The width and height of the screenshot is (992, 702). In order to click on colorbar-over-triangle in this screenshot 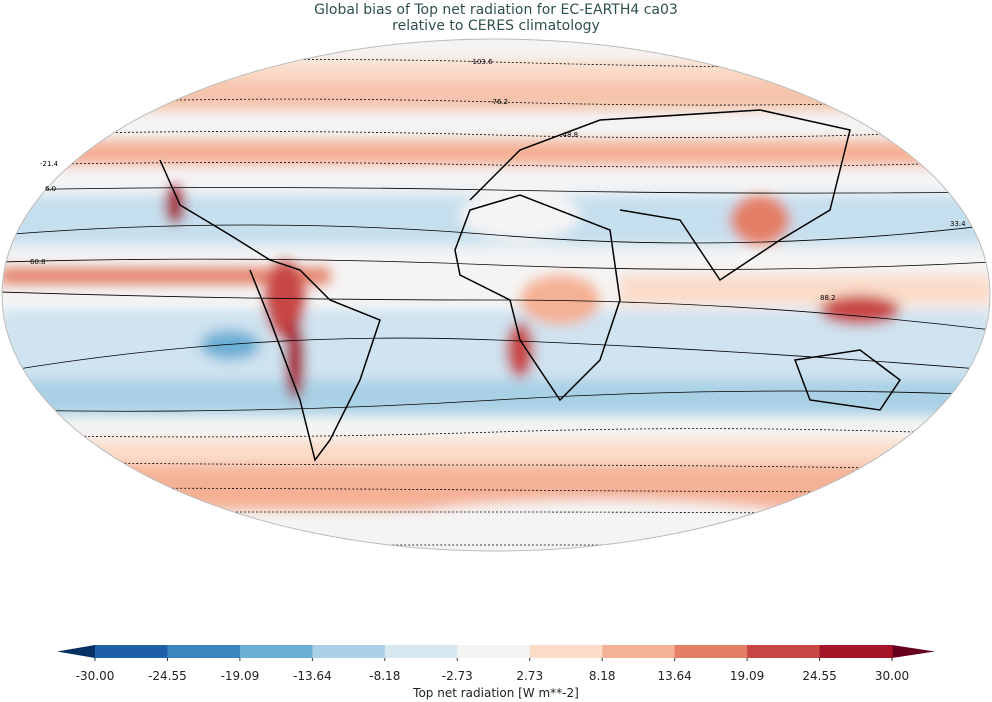, I will do `click(913, 651)`.